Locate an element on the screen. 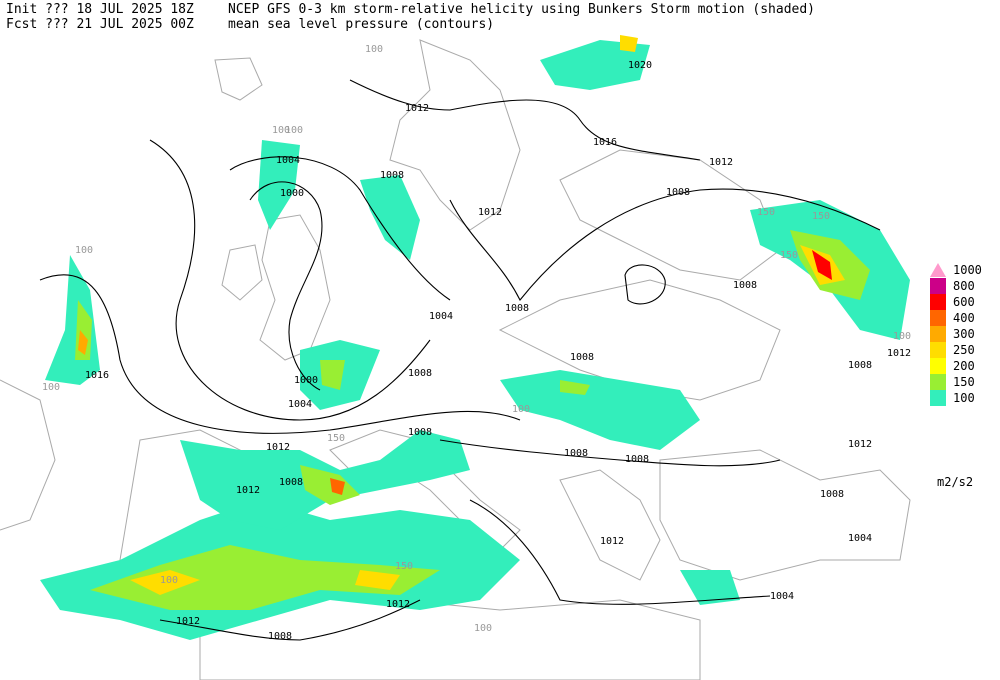 The width and height of the screenshot is (1000, 680). legend-label: 600 is located at coordinates (964, 302).